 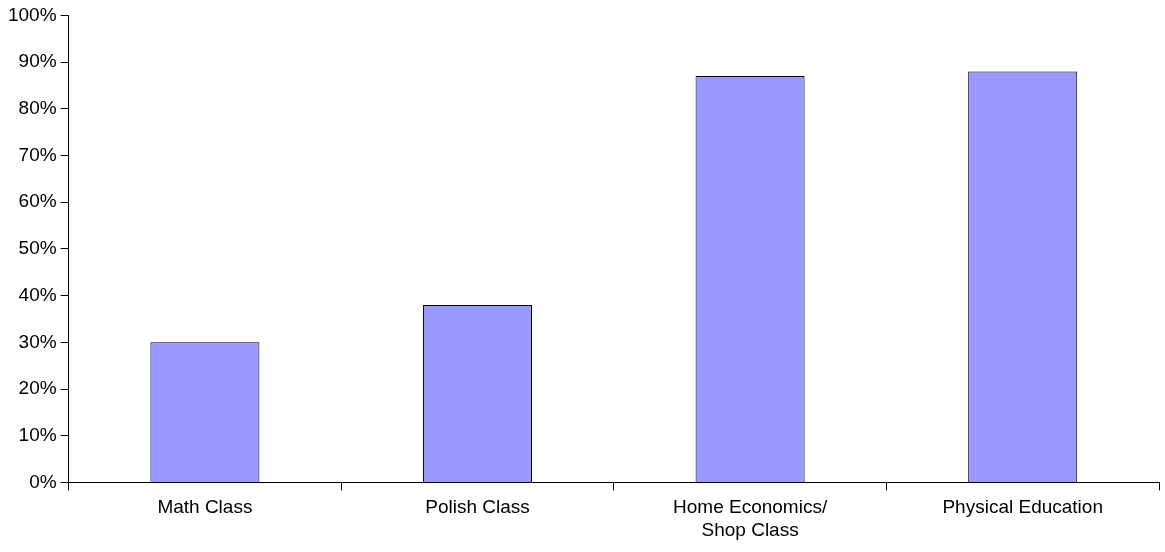 What do you see at coordinates (37, 108) in the screenshot?
I see `y-tick-label: 80%` at bounding box center [37, 108].